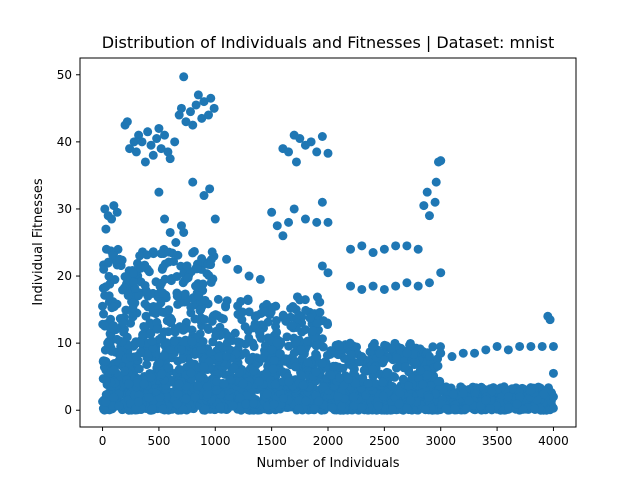 The width and height of the screenshot is (640, 480). Describe the element at coordinates (328, 441) in the screenshot. I see `x-tick-label: 2000` at that location.